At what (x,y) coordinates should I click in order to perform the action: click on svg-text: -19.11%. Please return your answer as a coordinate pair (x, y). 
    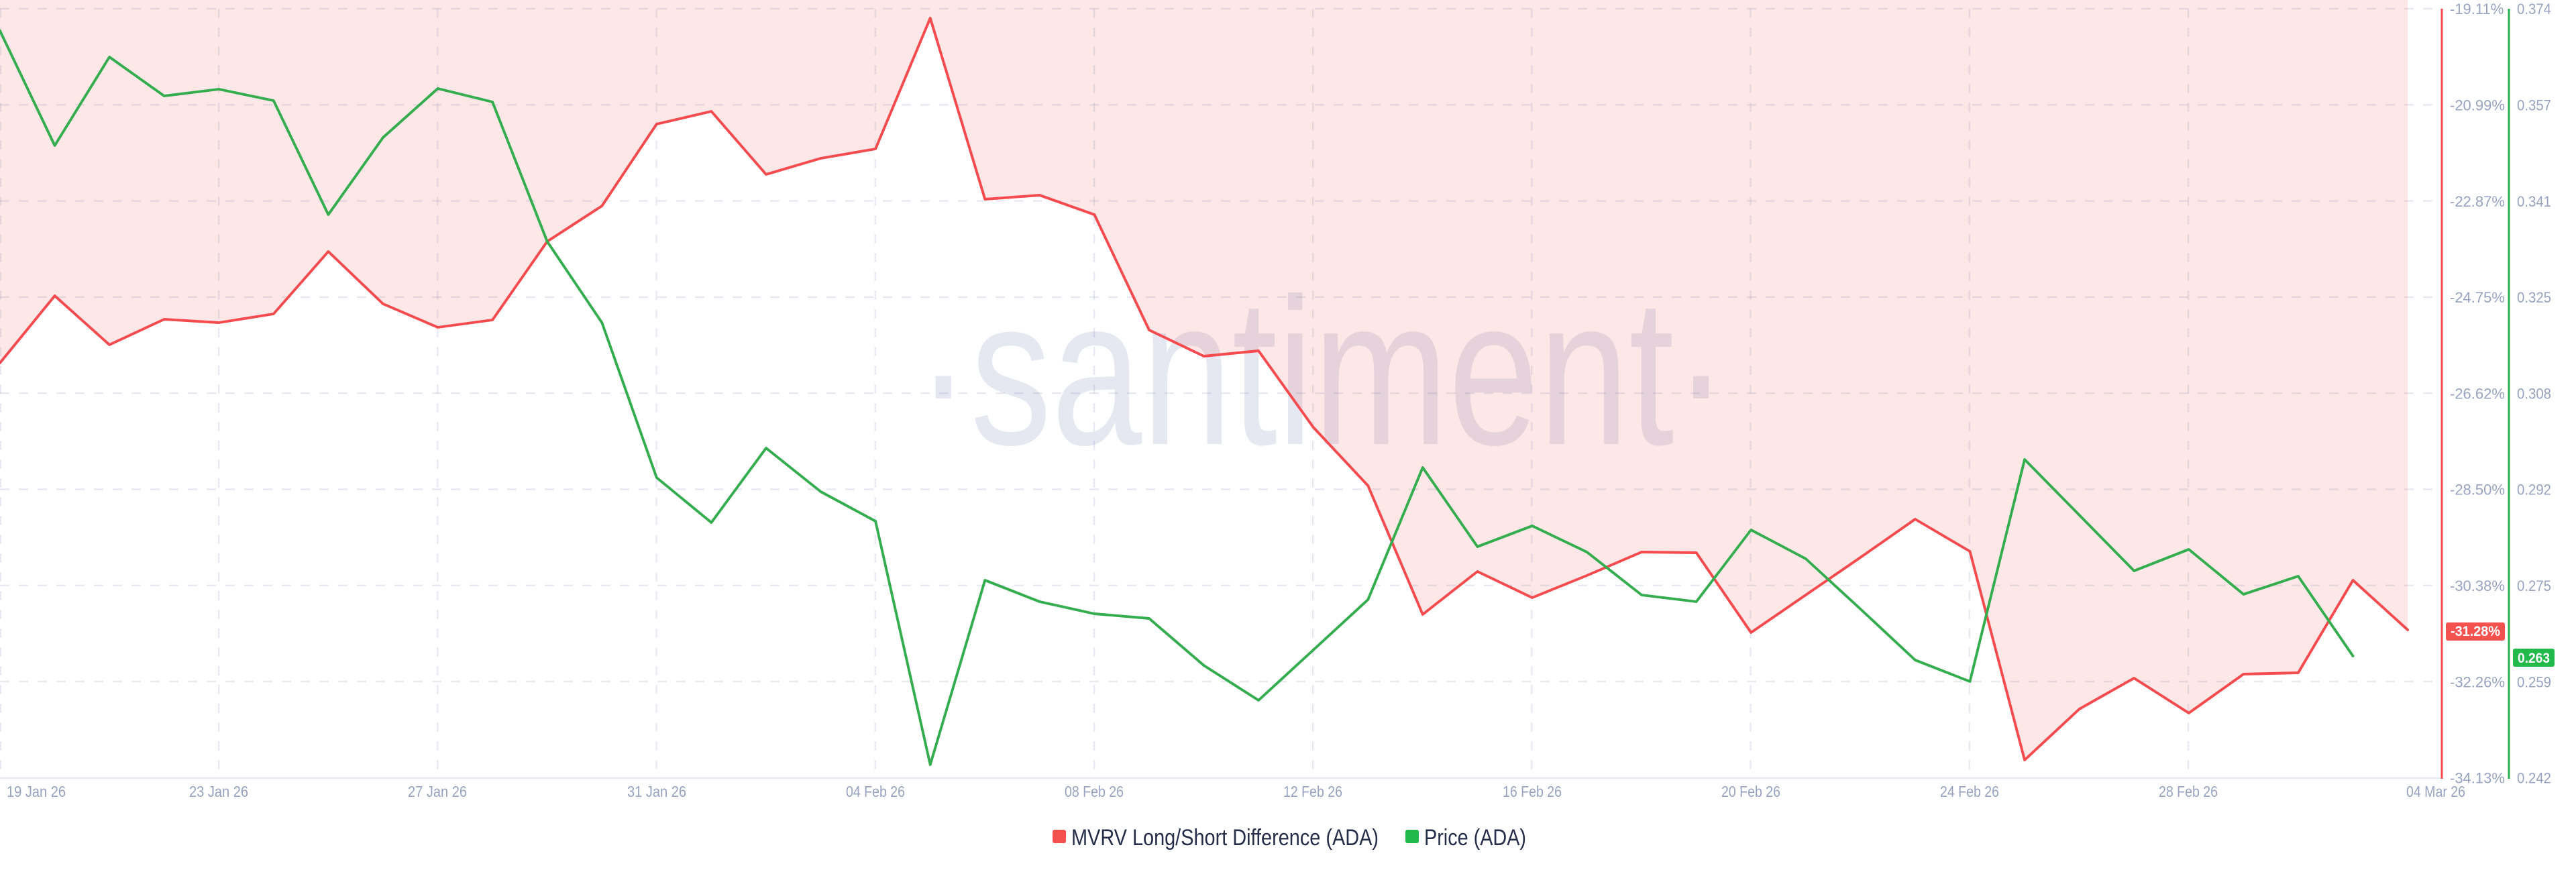
    Looking at the image, I should click on (2477, 9).